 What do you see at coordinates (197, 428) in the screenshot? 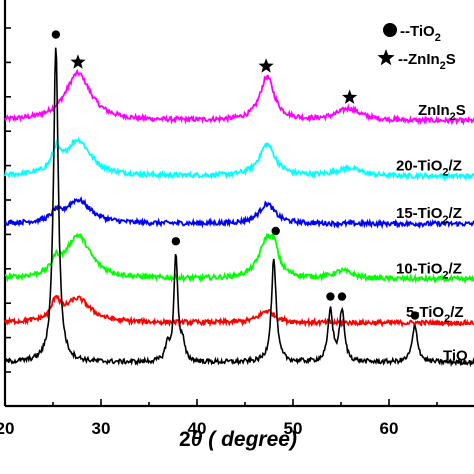
I see `x-tick-label-2: 40` at bounding box center [197, 428].